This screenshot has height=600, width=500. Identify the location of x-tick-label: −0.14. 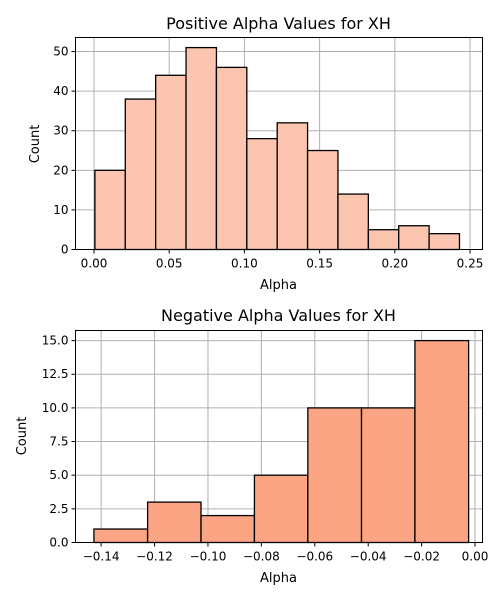
(101, 557).